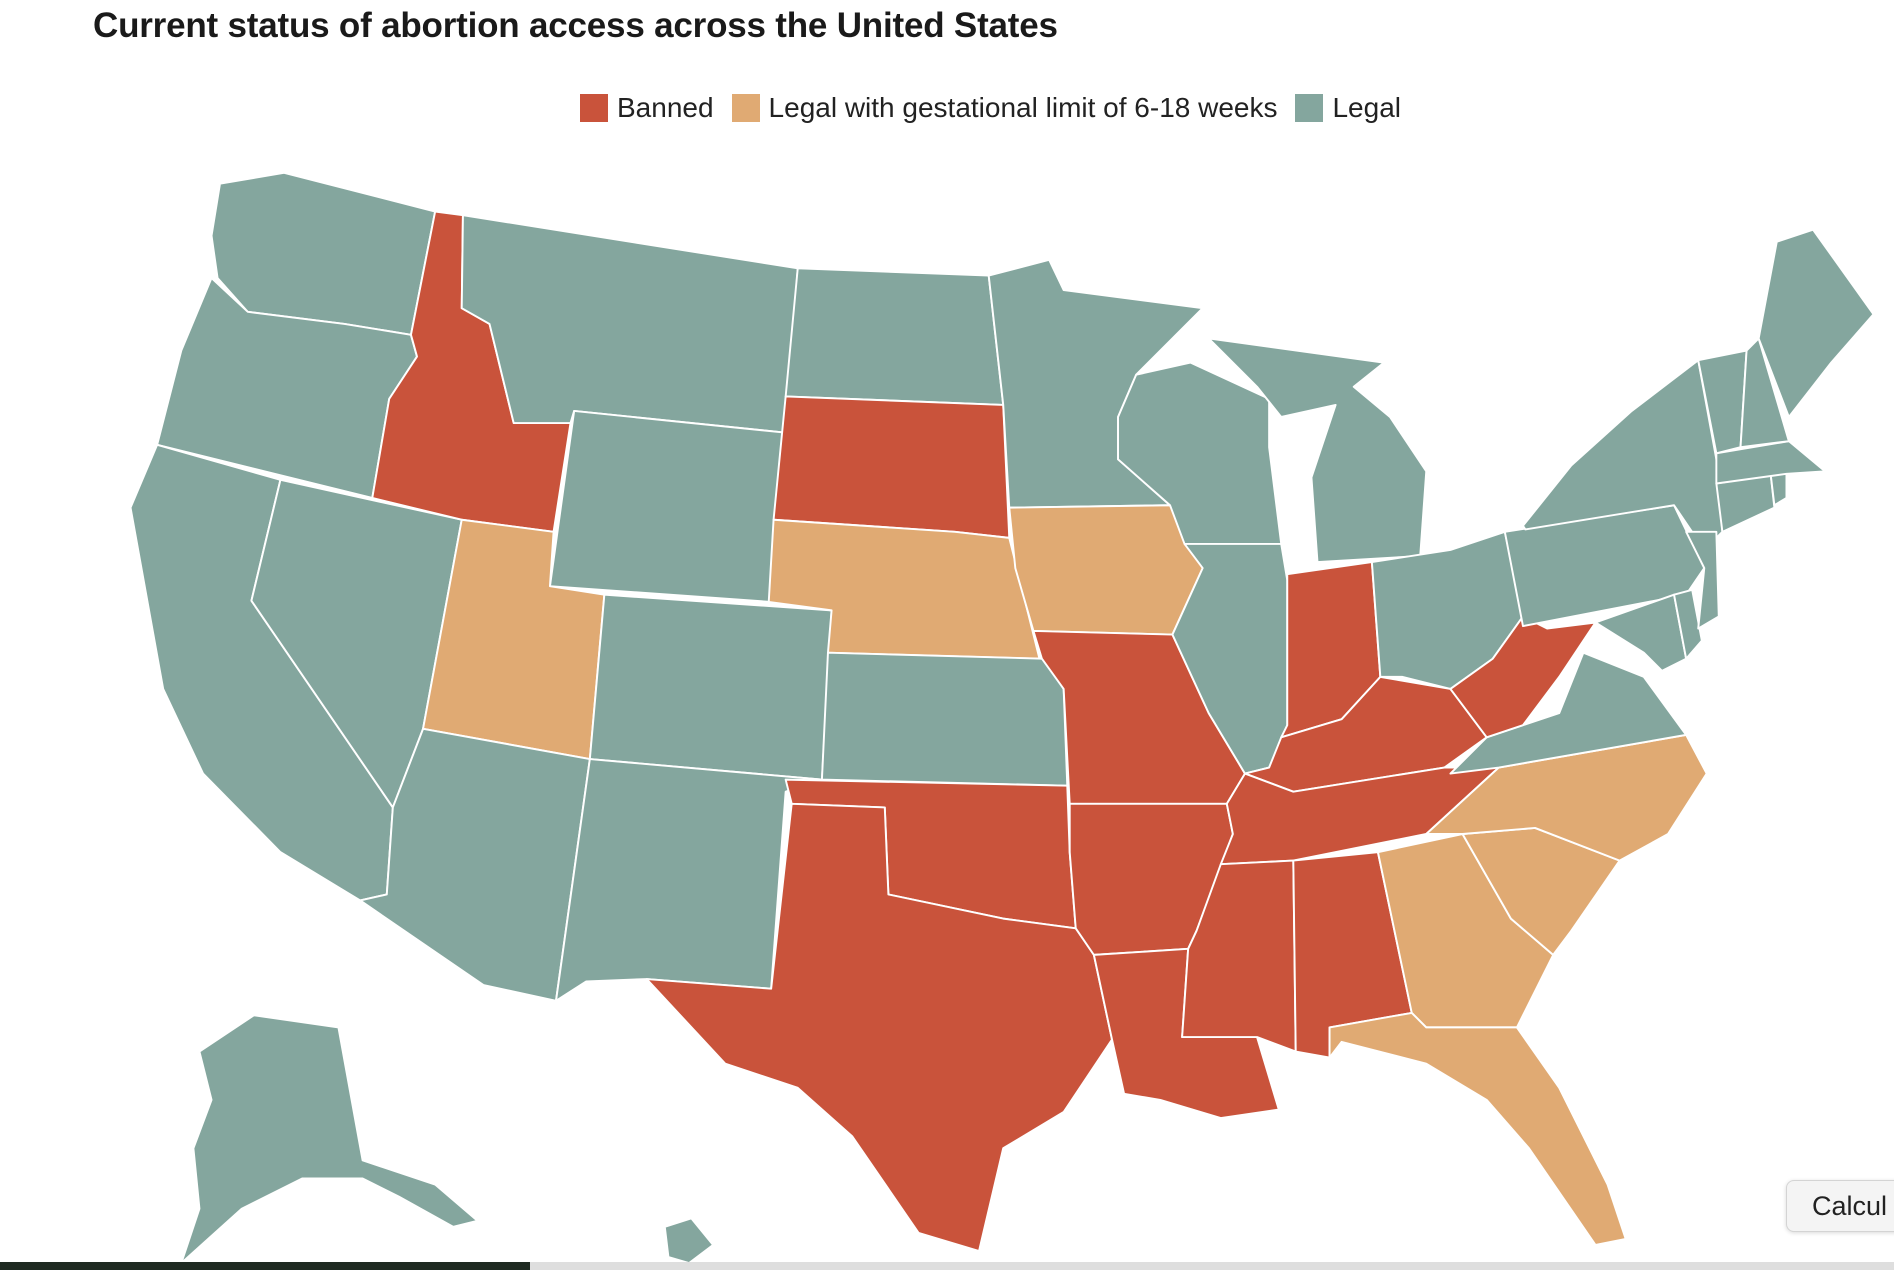  I want to click on legend-item-banned: Banned, so click(647, 108).